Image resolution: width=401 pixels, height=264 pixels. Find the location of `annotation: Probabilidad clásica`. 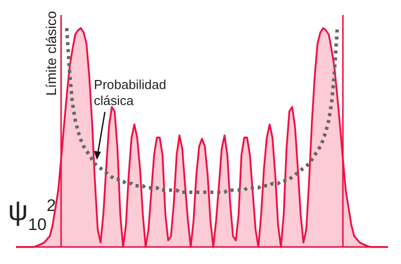

annotation: Probabilidad clásica is located at coordinates (130, 92).